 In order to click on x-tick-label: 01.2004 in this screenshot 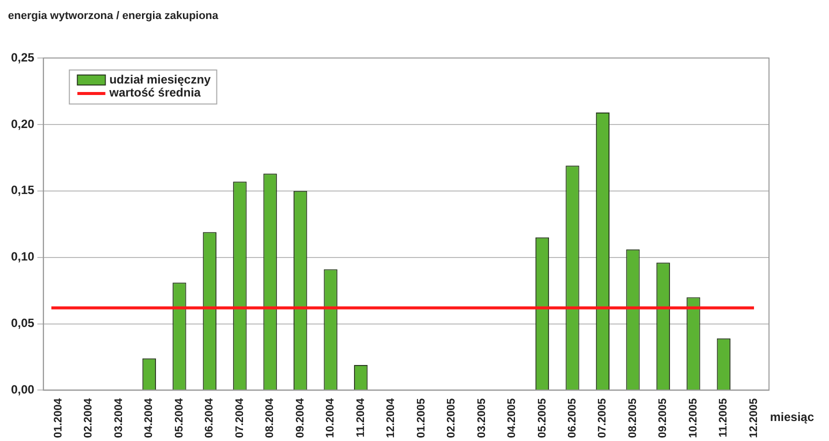, I will do `click(58, 417)`.